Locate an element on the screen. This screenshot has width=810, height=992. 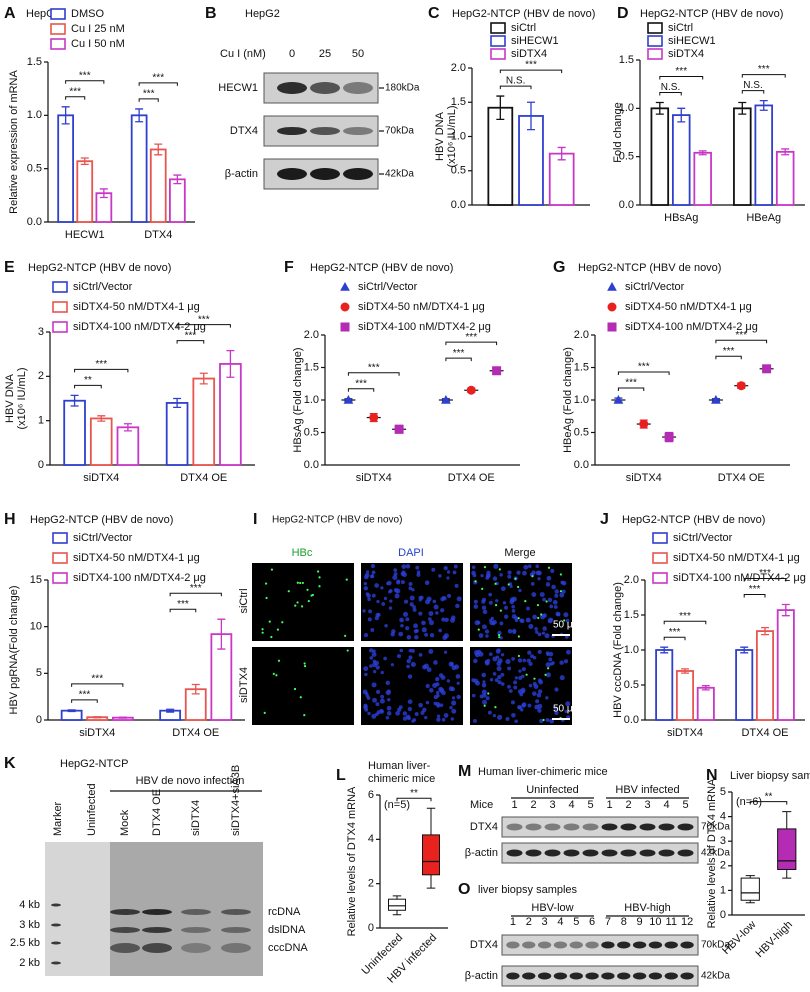
significance-bracket is located at coordinates (195, 594).